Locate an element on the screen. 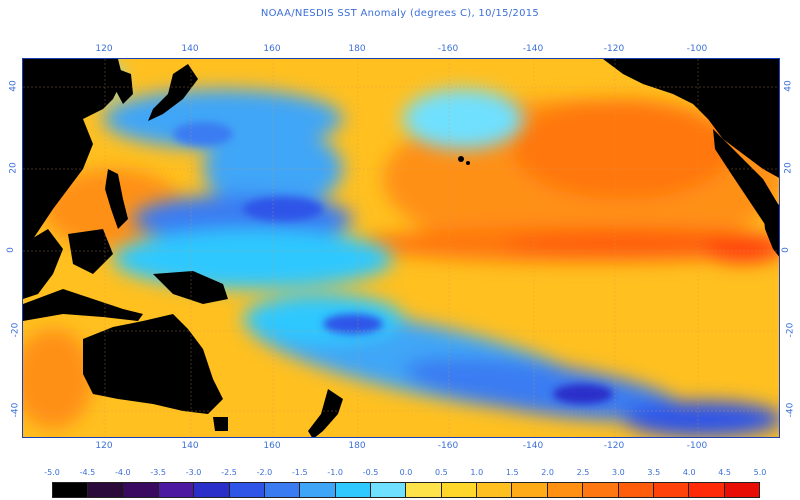 Image resolution: width=800 pixels, height=500 pixels. bottom-lon-tick: 120 is located at coordinates (104, 446).